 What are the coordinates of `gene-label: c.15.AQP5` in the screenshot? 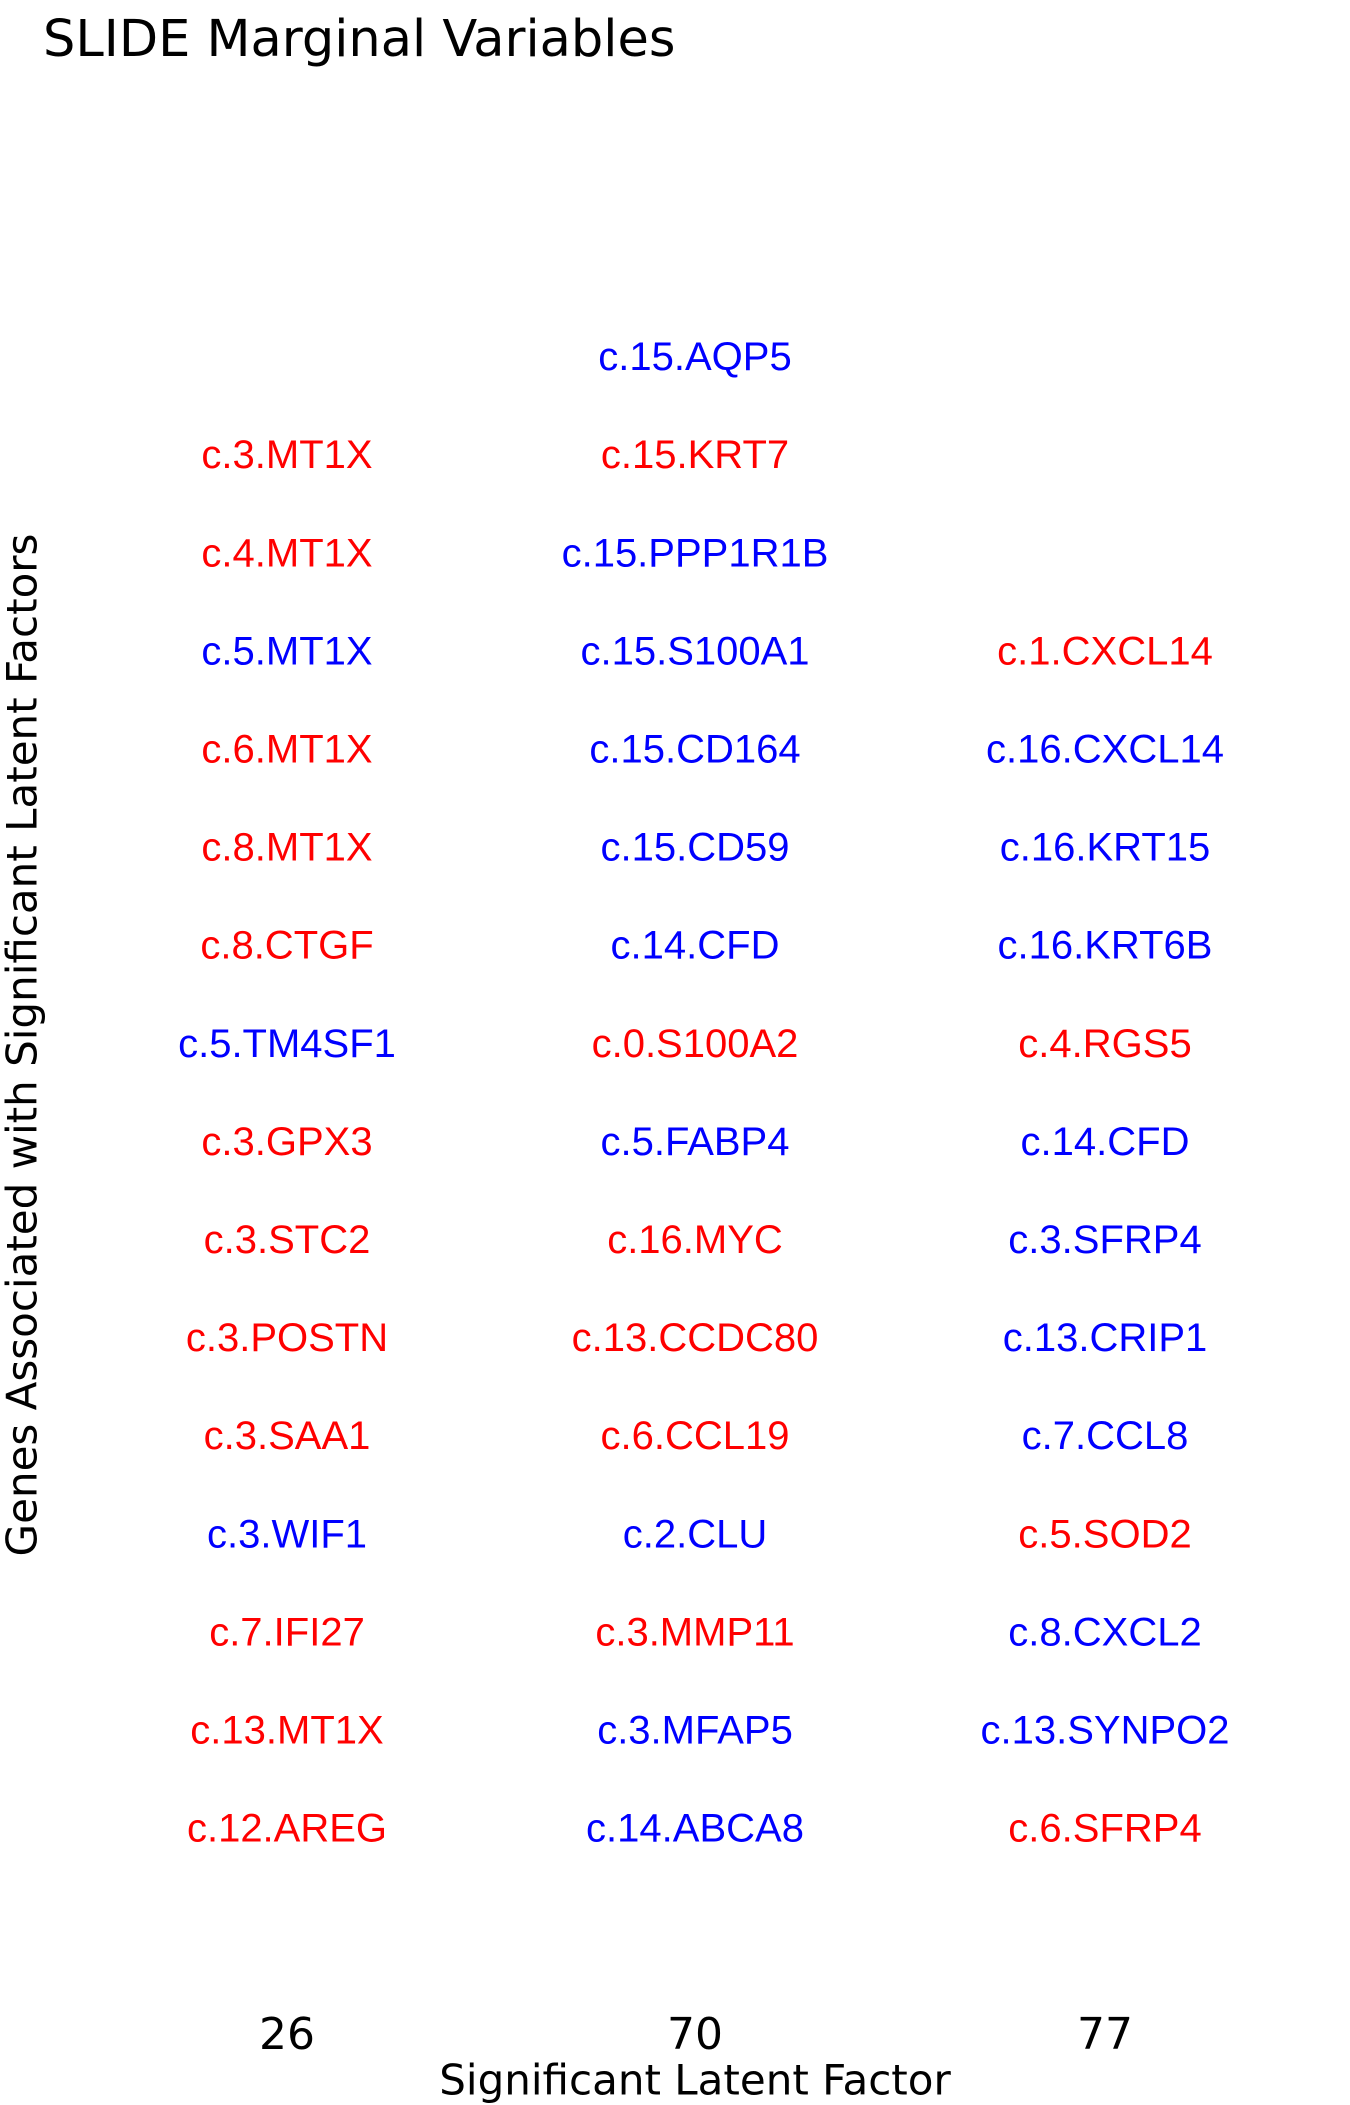 It's located at (694, 357).